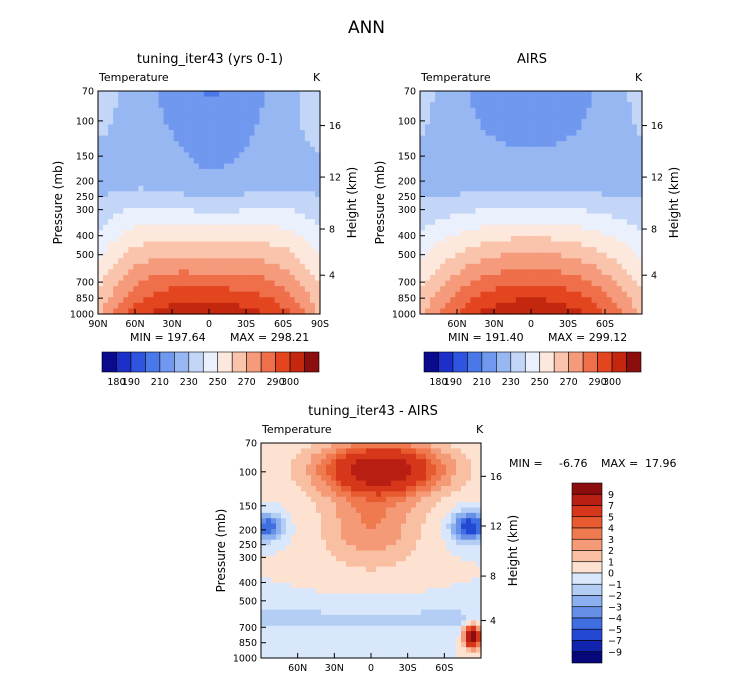 Image resolution: width=733 pixels, height=689 pixels. What do you see at coordinates (196, 362) in the screenshot?
I see `panel1-colorbar-swatch` at bounding box center [196, 362].